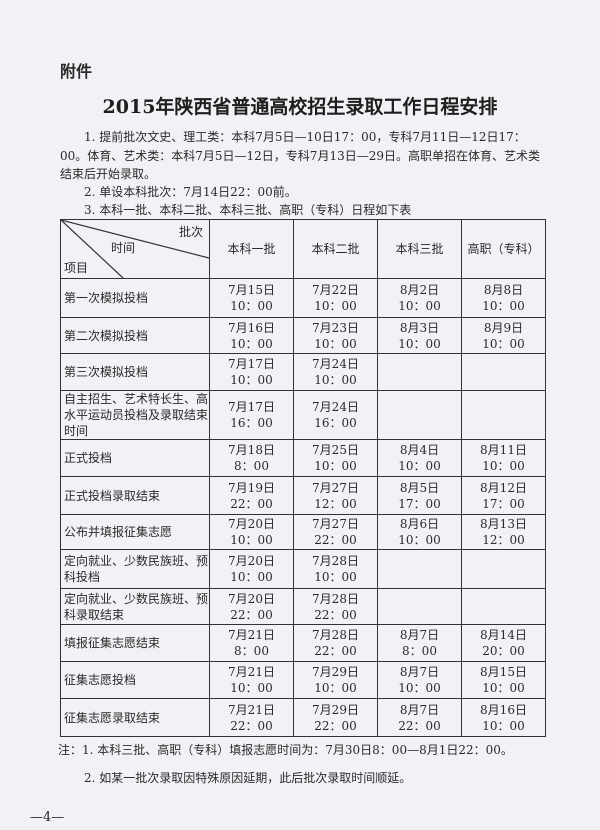  I want to click on schedule-cell: 7月28日 10：00, so click(335, 569).